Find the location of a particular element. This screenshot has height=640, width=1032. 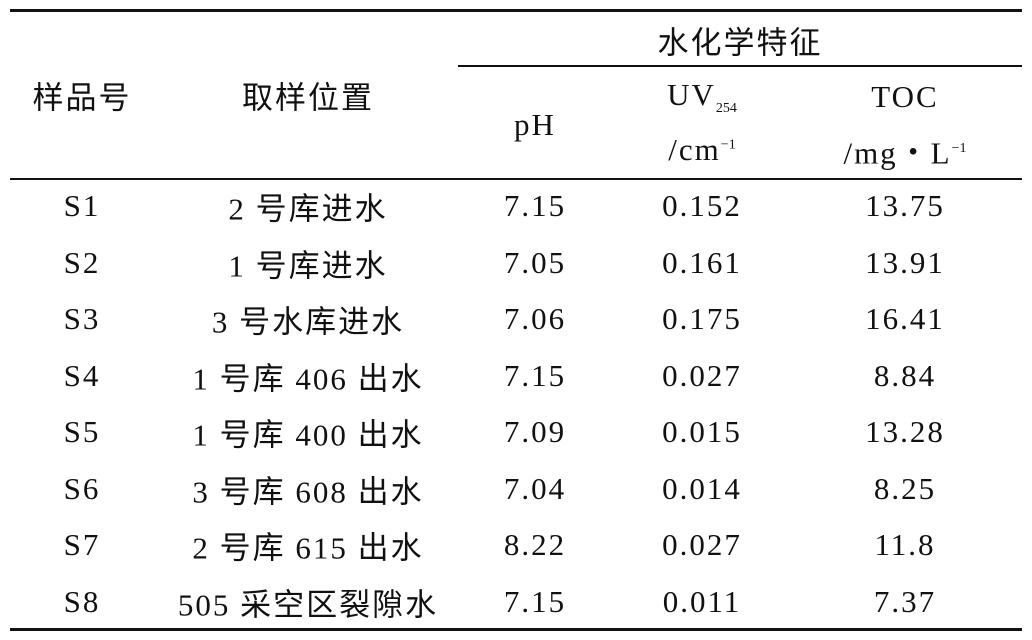

table-cell: 505 采空区裂隙水 is located at coordinates (308, 604).